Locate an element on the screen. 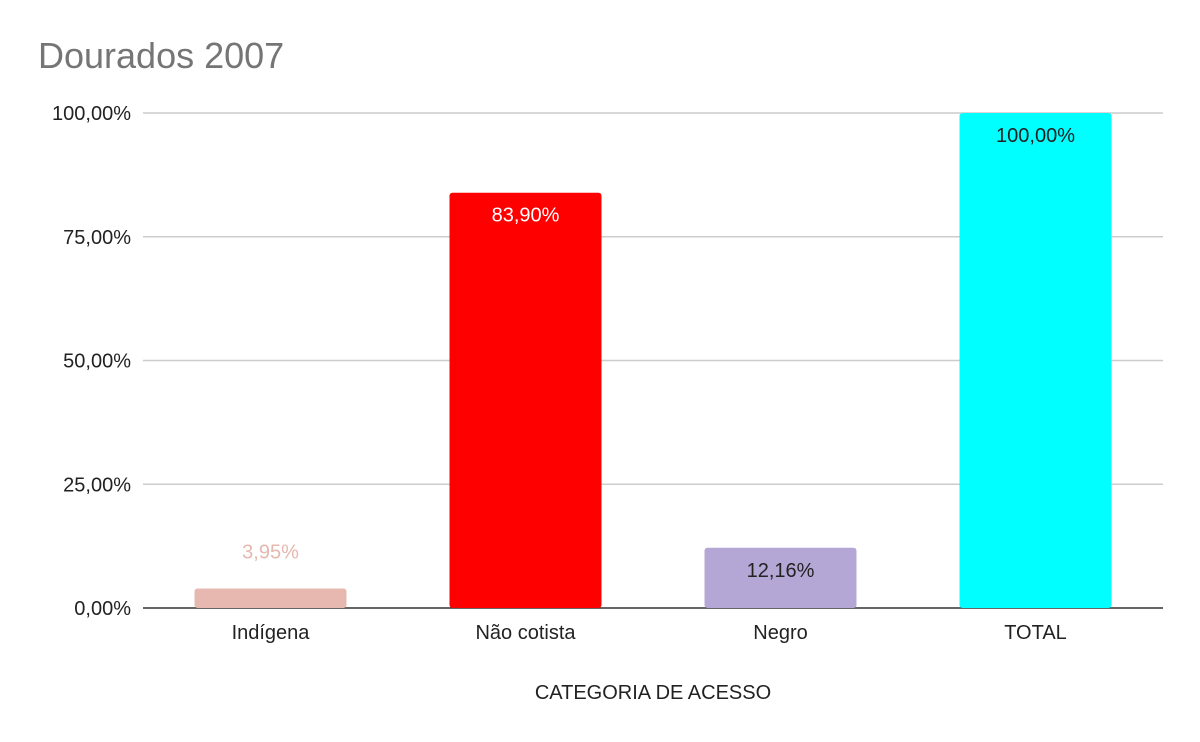  x-axis-categories: Indígena Não cotista Negro TOTAL is located at coordinates (649, 633).